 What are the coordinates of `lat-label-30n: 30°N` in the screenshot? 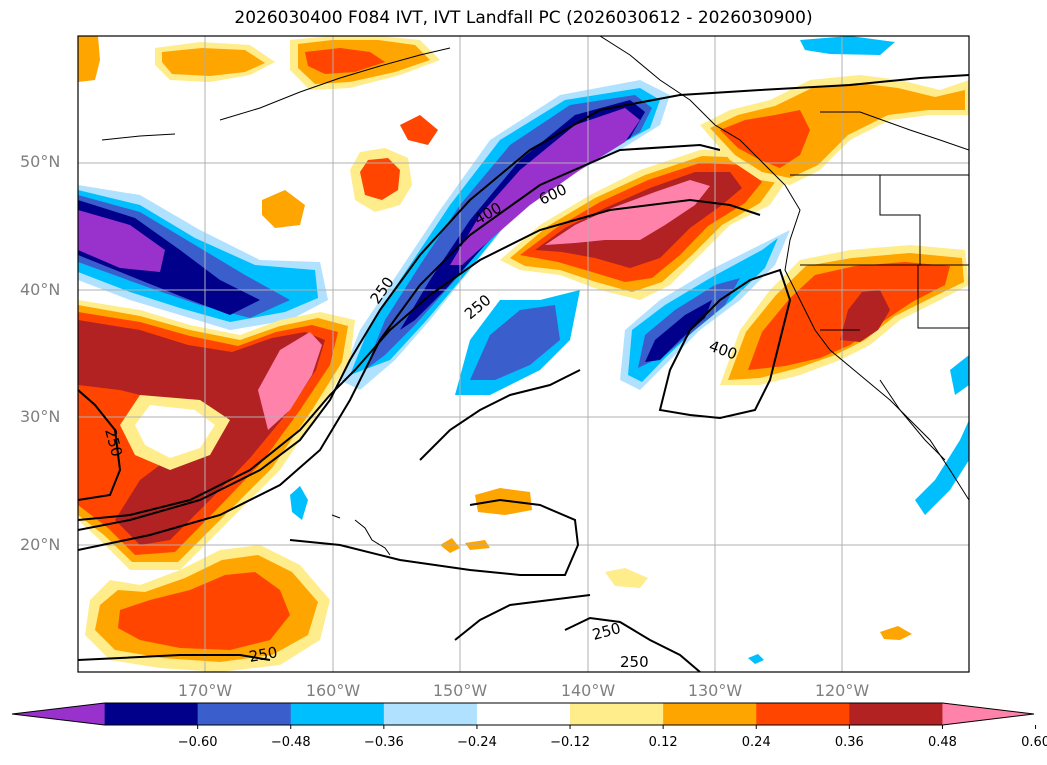 It's located at (40, 416).